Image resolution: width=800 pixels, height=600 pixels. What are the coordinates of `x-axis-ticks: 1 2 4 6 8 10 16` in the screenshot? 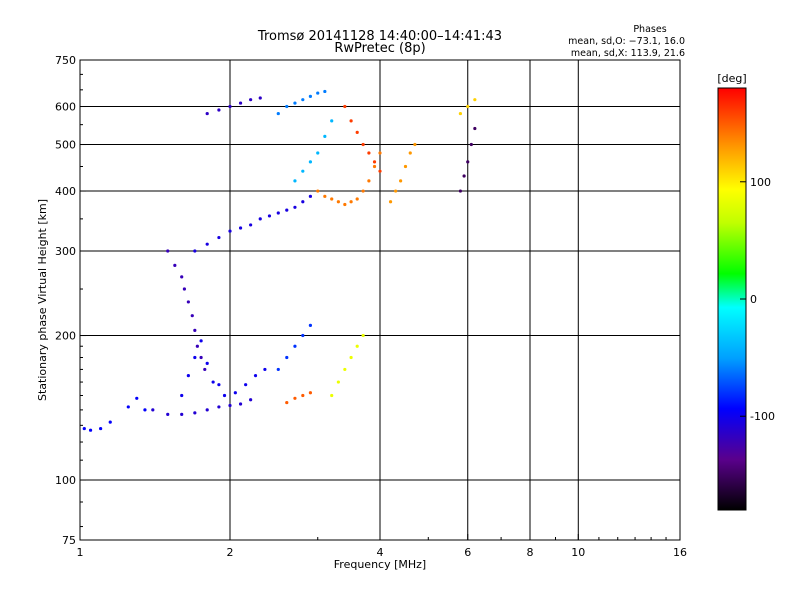 It's located at (382, 546).